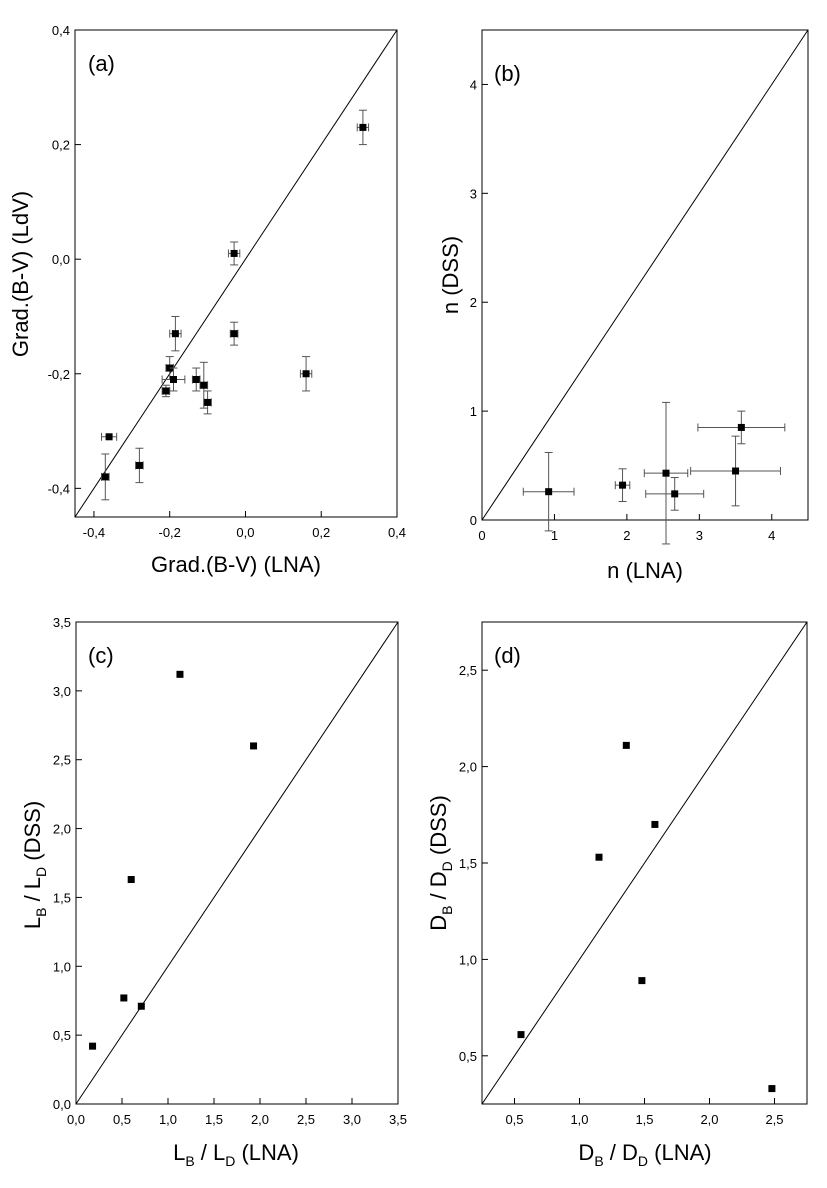  I want to click on y-tick-label: 0, so click(473, 520).